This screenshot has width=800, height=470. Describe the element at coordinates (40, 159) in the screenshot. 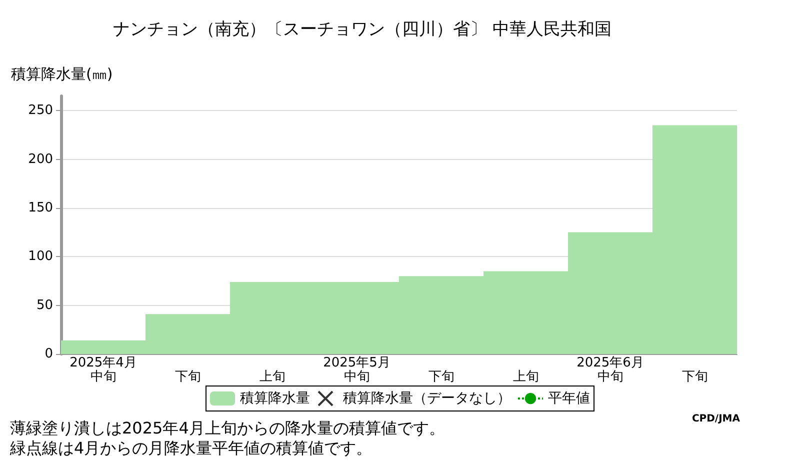

I see `y-tick-label: 200` at that location.